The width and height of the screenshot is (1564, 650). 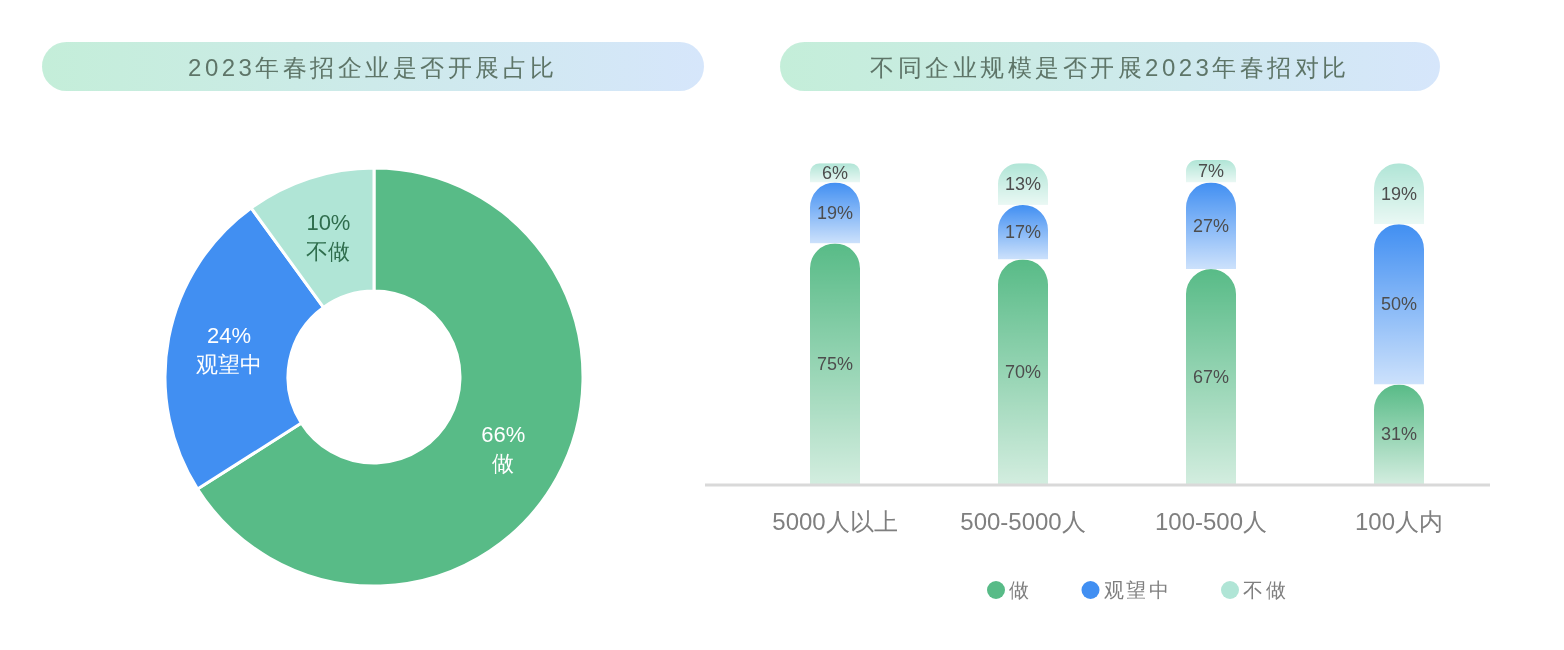 What do you see at coordinates (1023, 184) in the screenshot?
I see `data-label: 13%` at bounding box center [1023, 184].